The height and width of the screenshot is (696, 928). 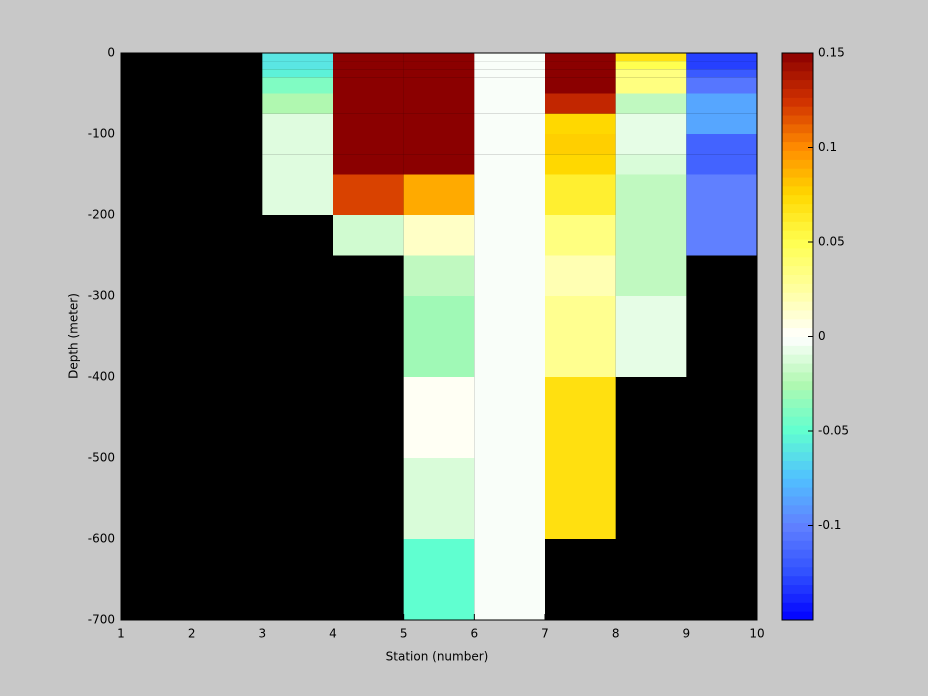 I want to click on y-tick-label: -700, so click(x=101, y=620).